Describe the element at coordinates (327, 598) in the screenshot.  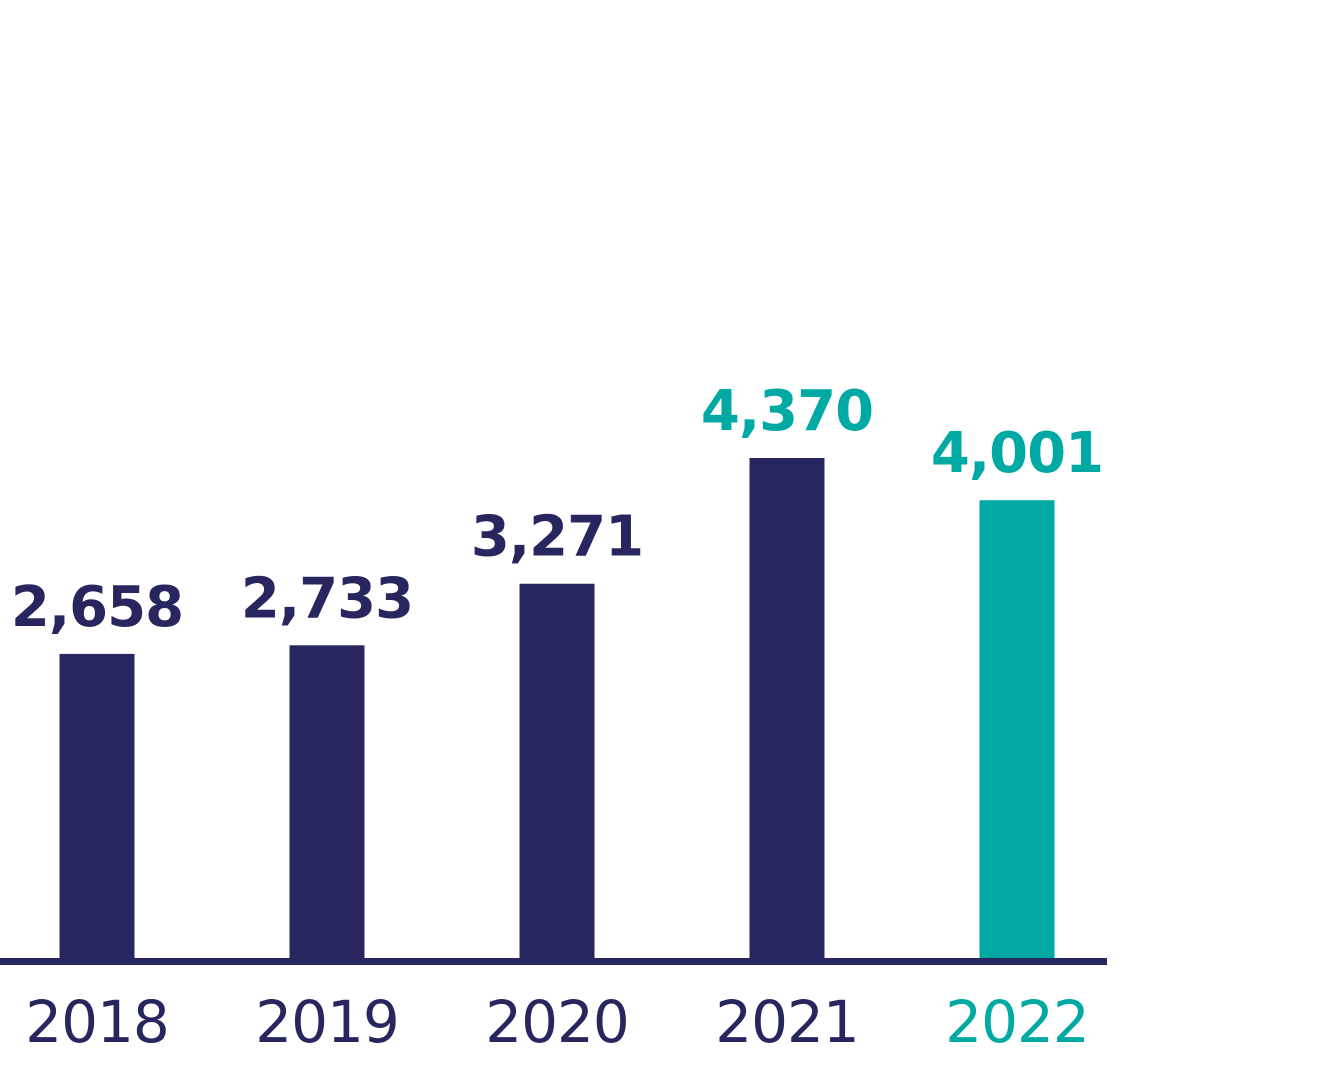
I see `value-label-2019: 2,733` at that location.